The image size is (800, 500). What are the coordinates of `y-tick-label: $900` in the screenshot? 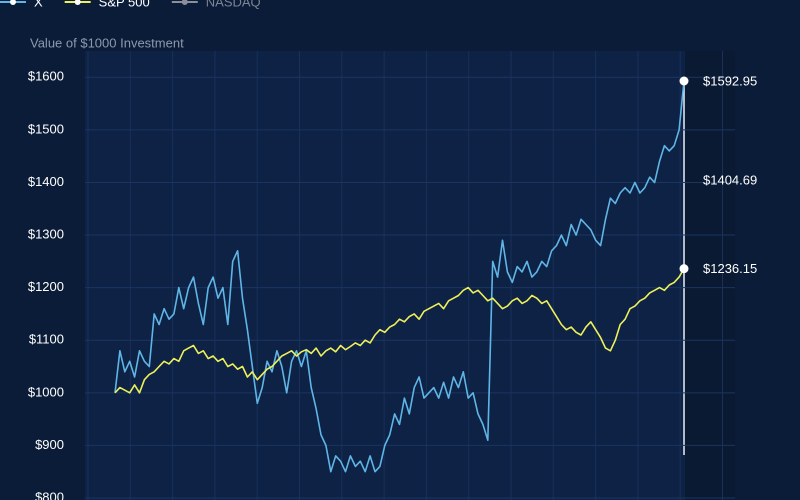 It's located at (49, 444).